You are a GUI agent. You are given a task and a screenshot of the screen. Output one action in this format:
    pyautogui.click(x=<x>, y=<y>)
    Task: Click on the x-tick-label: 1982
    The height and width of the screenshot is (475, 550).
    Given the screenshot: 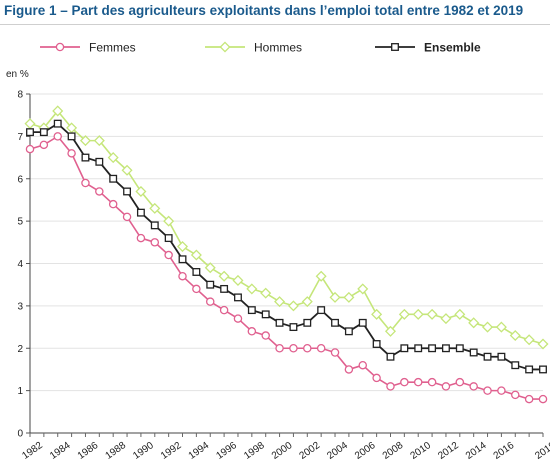 What is the action you would take?
    pyautogui.click(x=32, y=451)
    